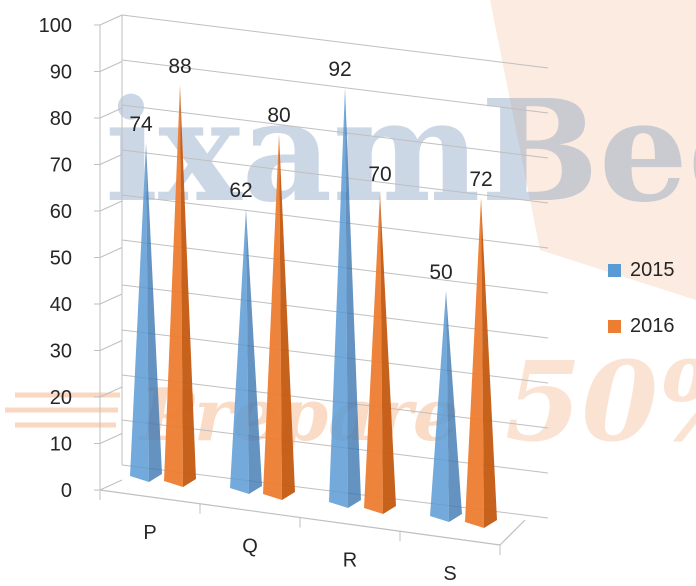 The width and height of the screenshot is (696, 586). Describe the element at coordinates (454, 406) in the screenshot. I see `cone-2015-S-dark` at that location.